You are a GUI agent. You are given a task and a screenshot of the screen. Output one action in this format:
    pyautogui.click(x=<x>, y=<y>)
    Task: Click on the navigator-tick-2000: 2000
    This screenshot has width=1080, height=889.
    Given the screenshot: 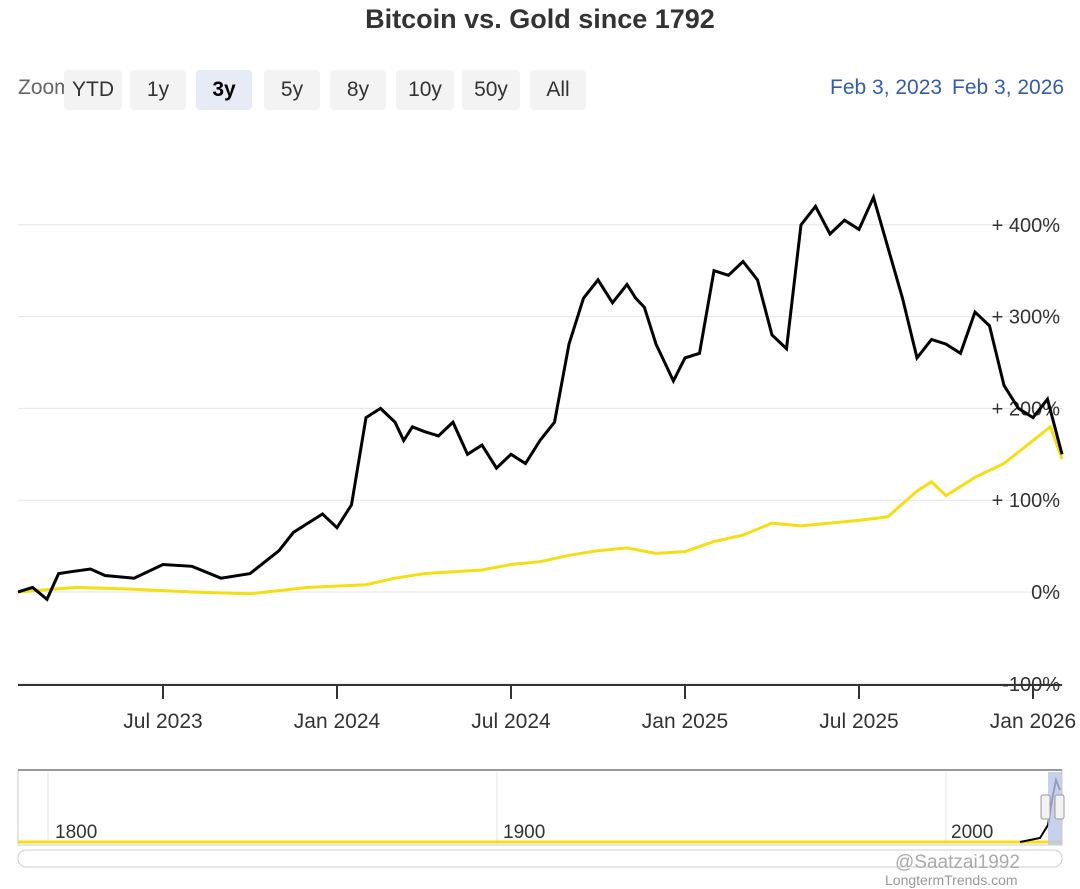 What is the action you would take?
    pyautogui.click(x=972, y=832)
    